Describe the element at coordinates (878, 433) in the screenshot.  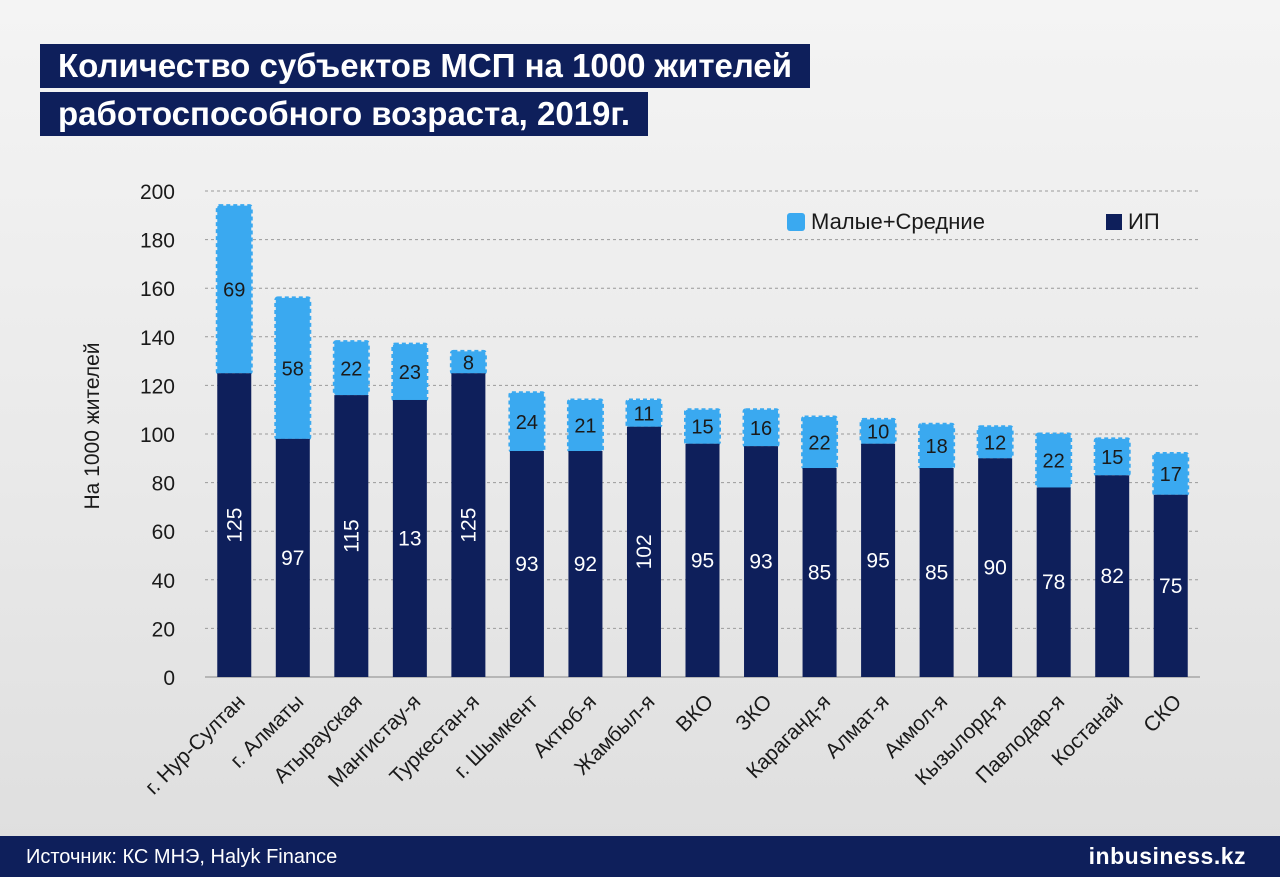
I see `data-label-small-medium: 10` at that location.